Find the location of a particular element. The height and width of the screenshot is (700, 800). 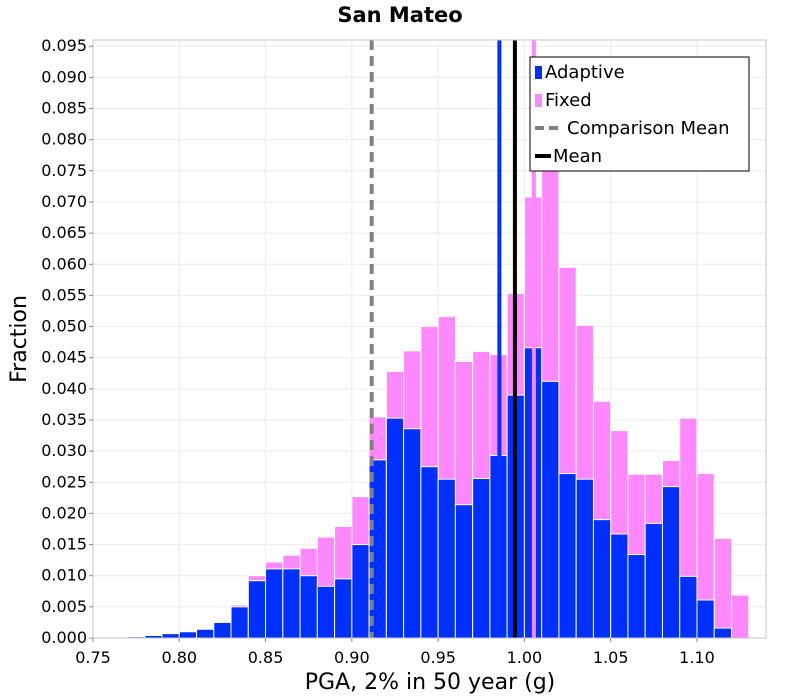

y-tick-label: 0.005 is located at coordinates (64, 606).